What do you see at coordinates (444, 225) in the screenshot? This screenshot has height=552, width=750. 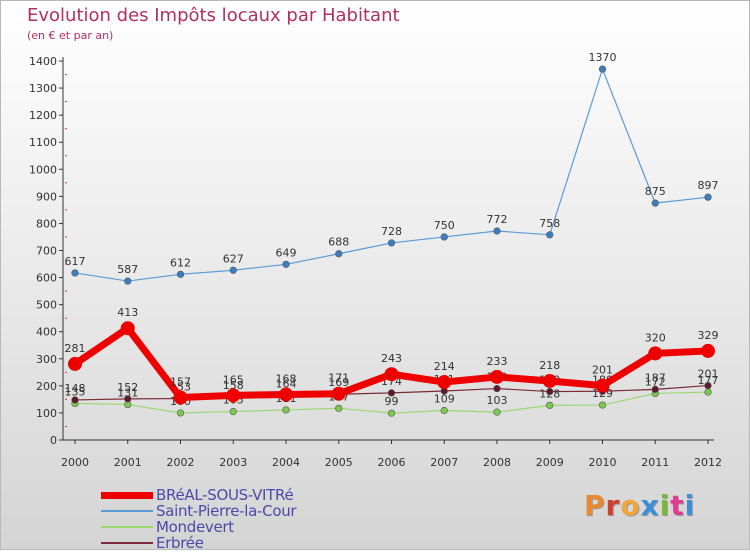 I see `data-label-saint-pierre-la-cour: 750` at bounding box center [444, 225].